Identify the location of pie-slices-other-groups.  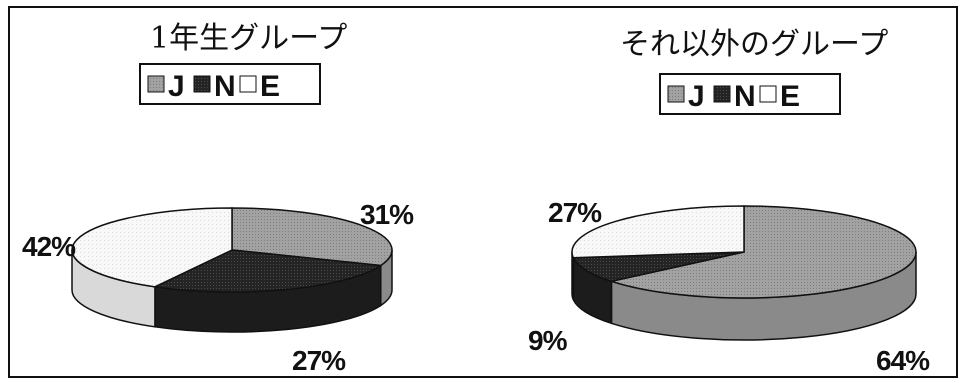
(744, 273).